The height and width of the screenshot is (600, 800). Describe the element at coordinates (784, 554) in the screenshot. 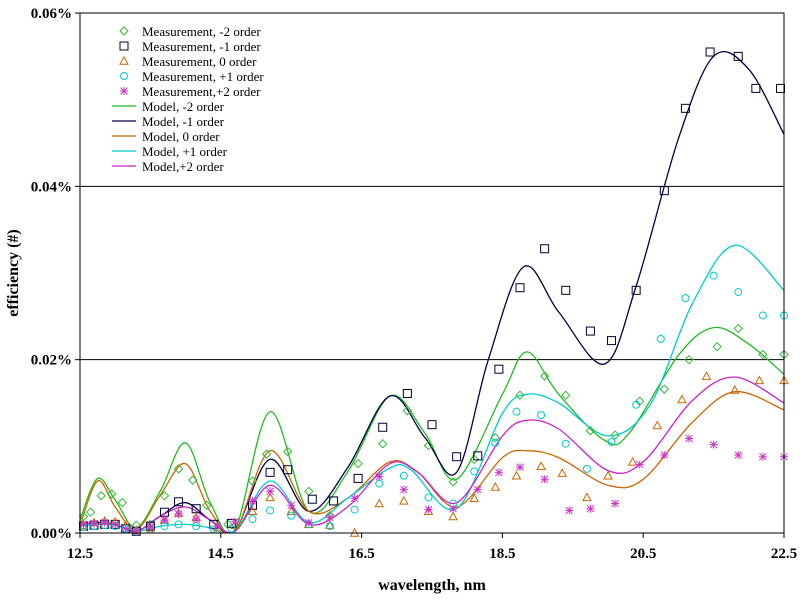

I see `x-tick-label: 22.5` at that location.